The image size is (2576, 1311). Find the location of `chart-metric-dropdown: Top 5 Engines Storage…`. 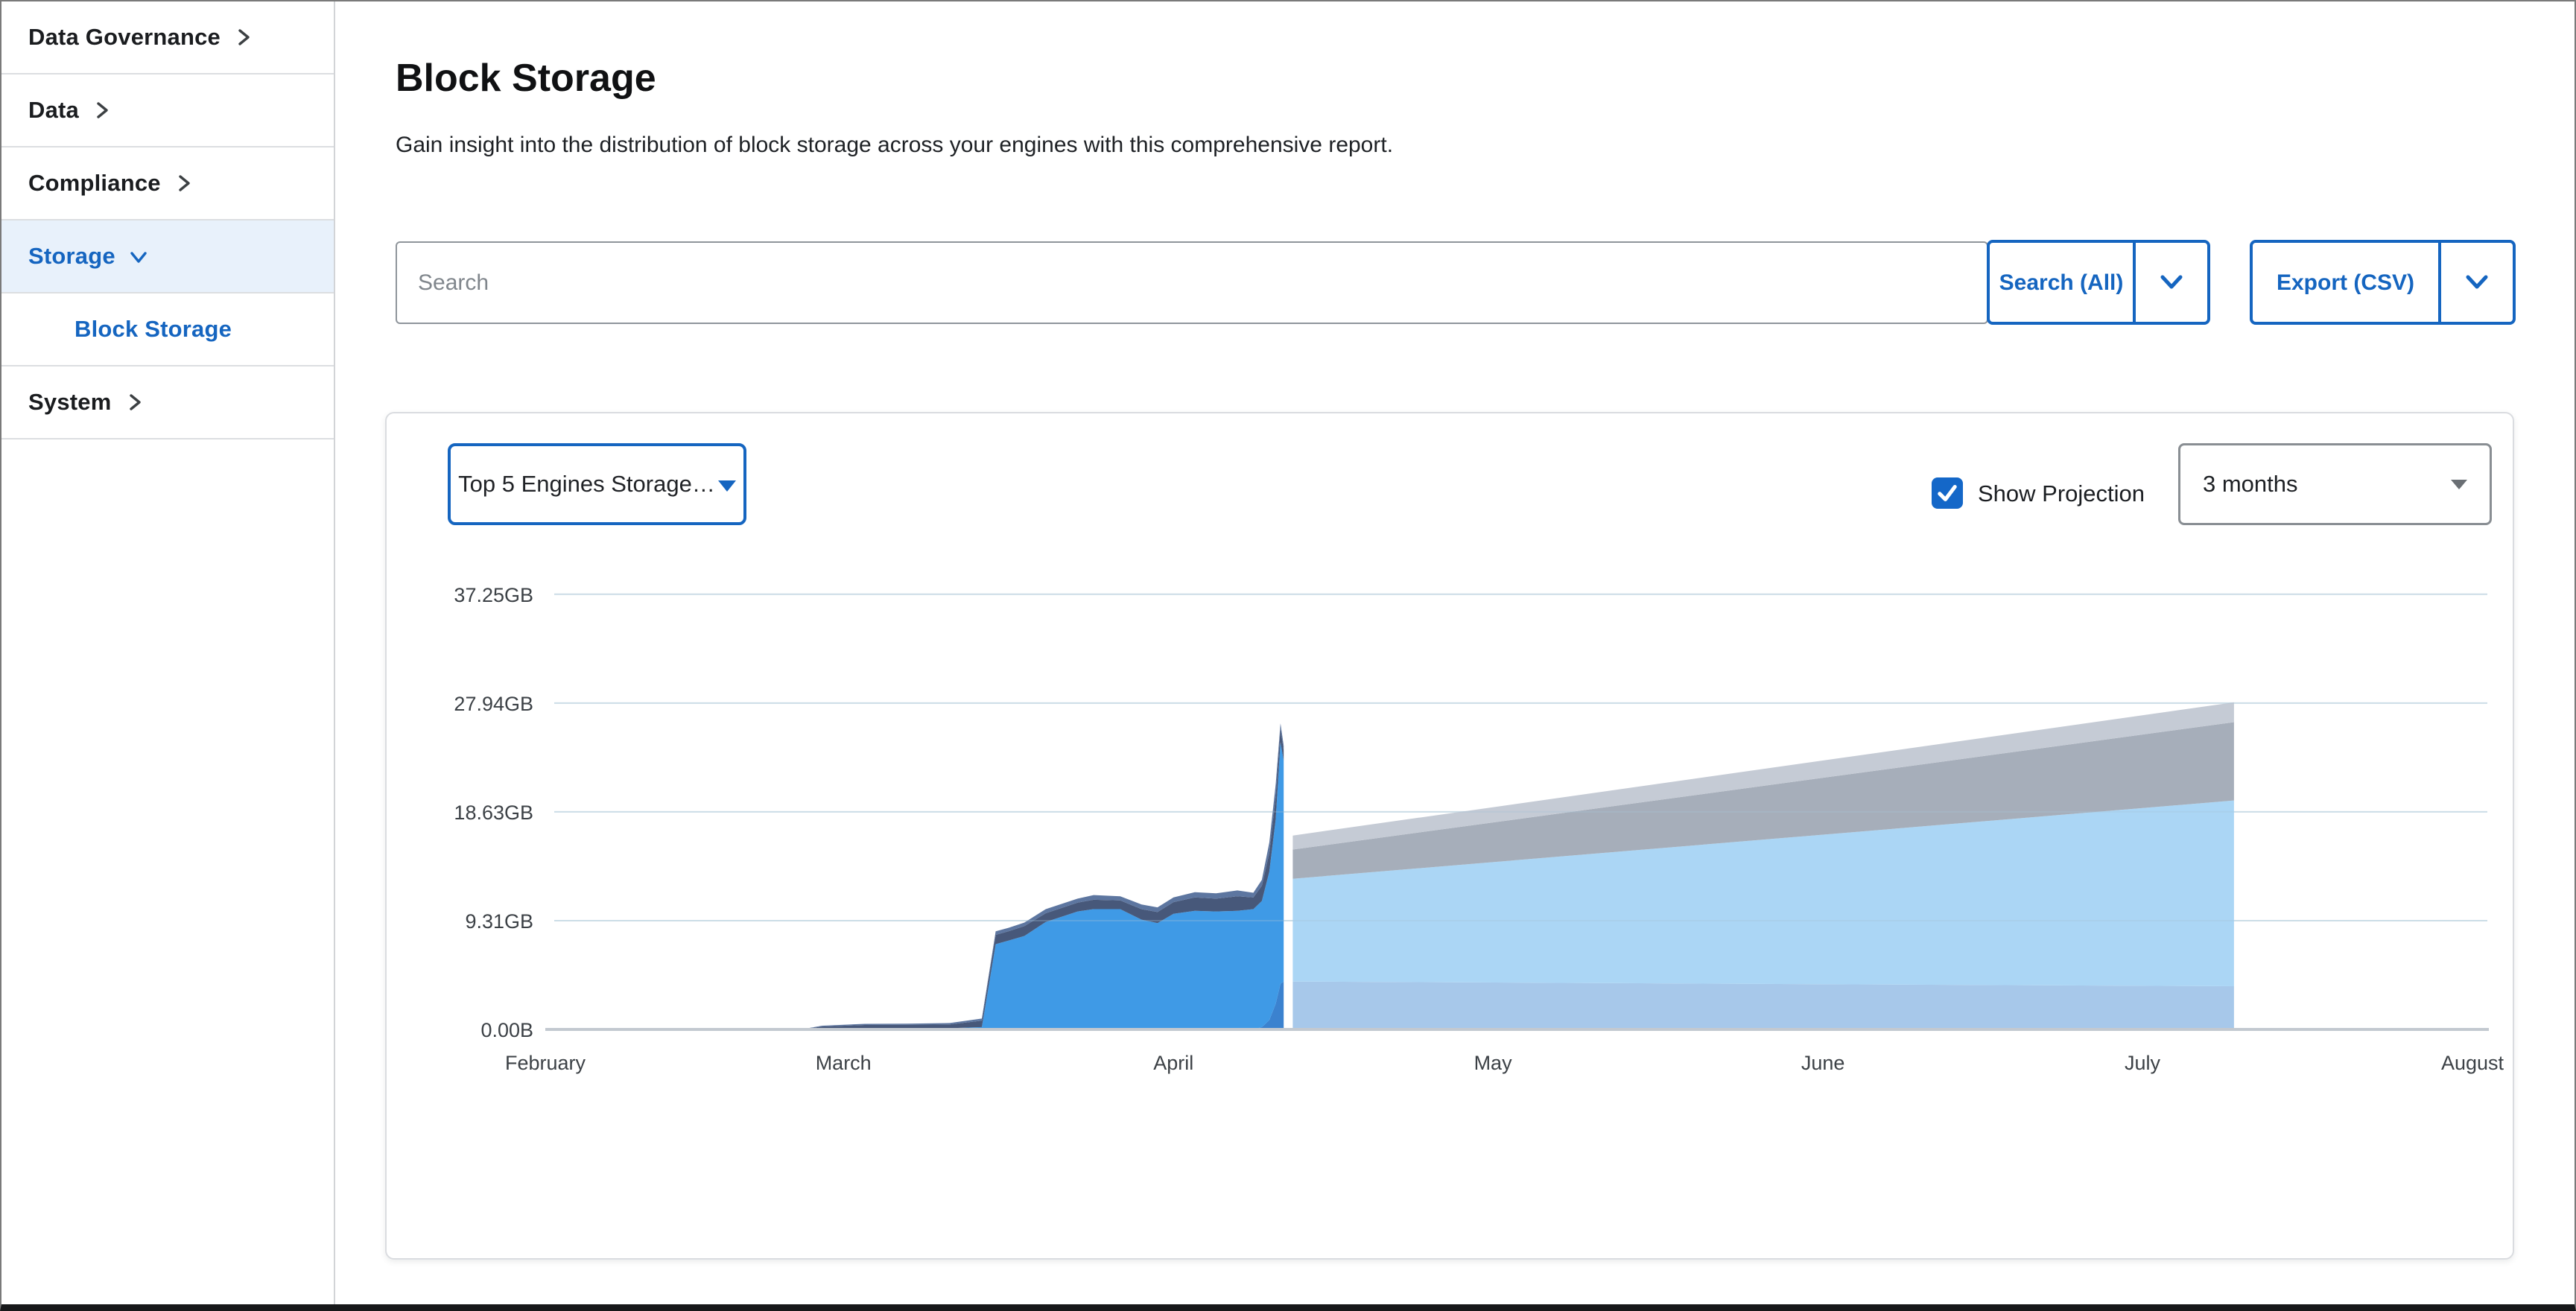

chart-metric-dropdown: Top 5 Engines Storage… is located at coordinates (597, 484).